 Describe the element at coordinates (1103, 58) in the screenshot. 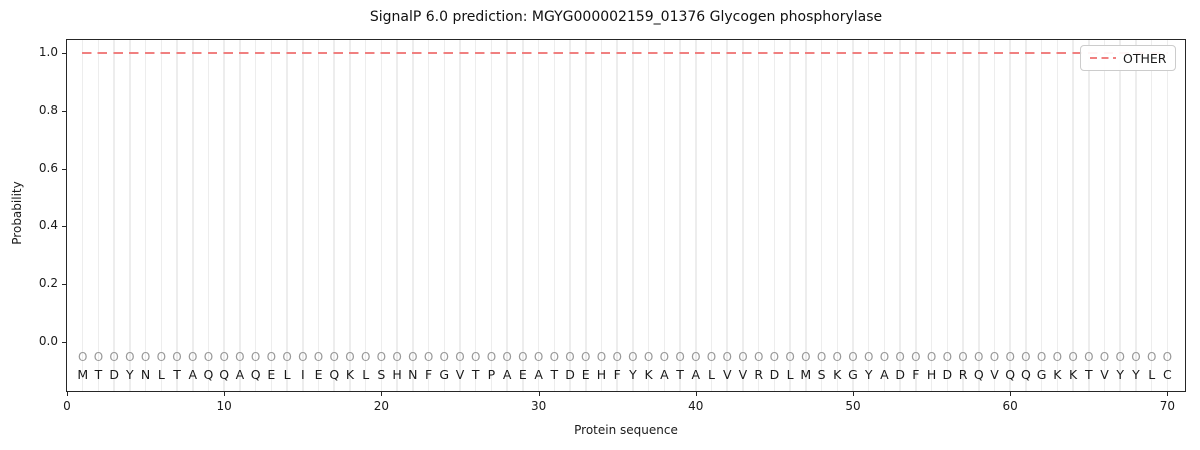

I see `legend-dashed-line-icon` at that location.